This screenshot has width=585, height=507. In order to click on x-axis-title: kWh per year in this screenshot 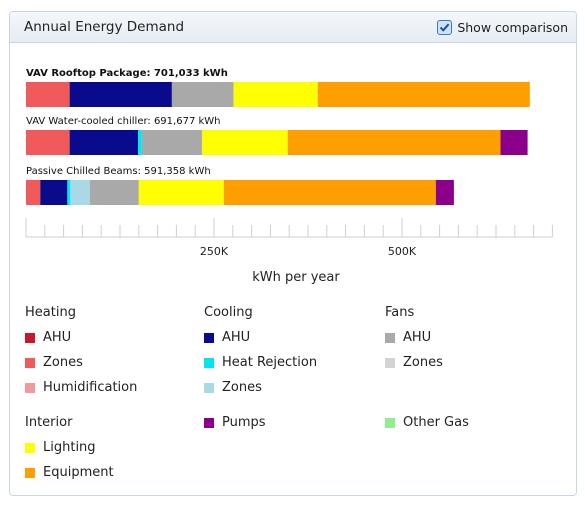, I will do `click(296, 277)`.